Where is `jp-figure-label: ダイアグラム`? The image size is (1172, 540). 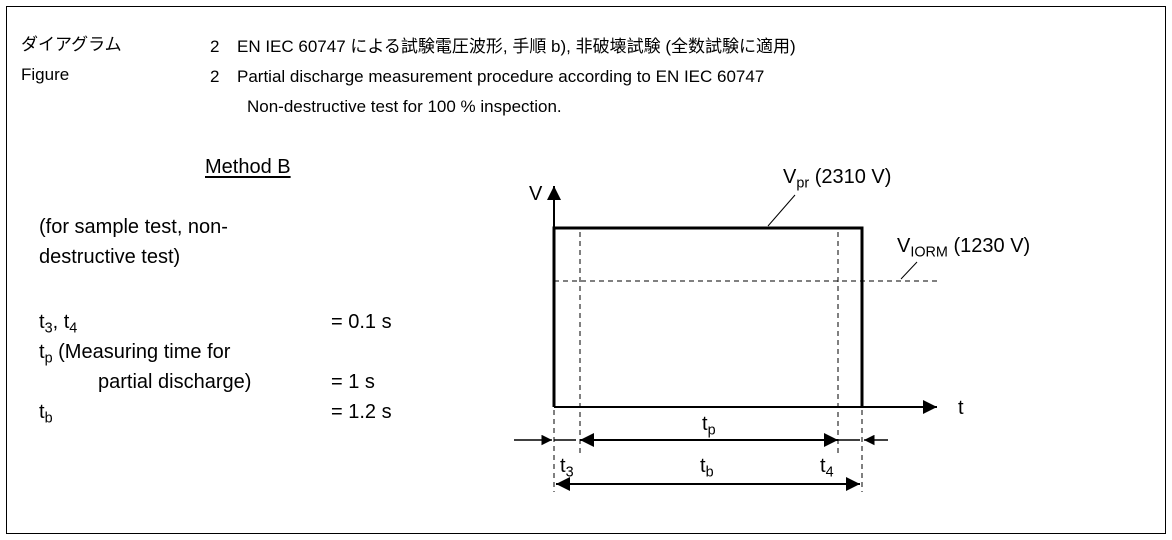 jp-figure-label: ダイアグラム is located at coordinates (71, 44).